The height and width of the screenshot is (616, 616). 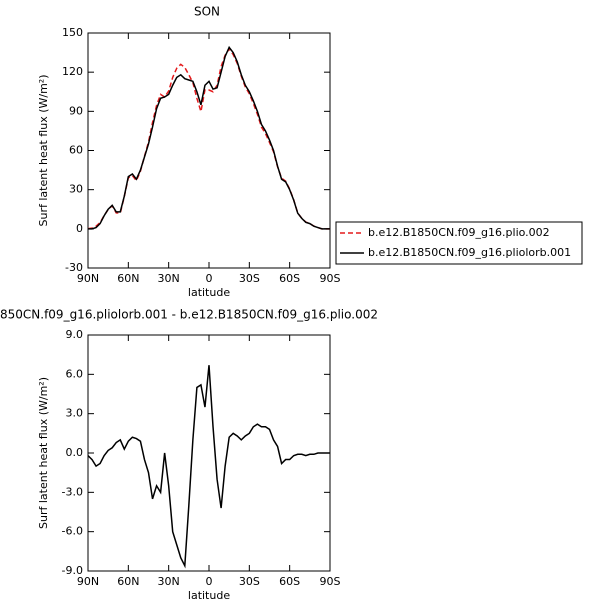 What do you see at coordinates (469, 252) in the screenshot?
I see `legend-label: b.e12.B1850CN.f09_g16.pliolorb.001` at bounding box center [469, 252].